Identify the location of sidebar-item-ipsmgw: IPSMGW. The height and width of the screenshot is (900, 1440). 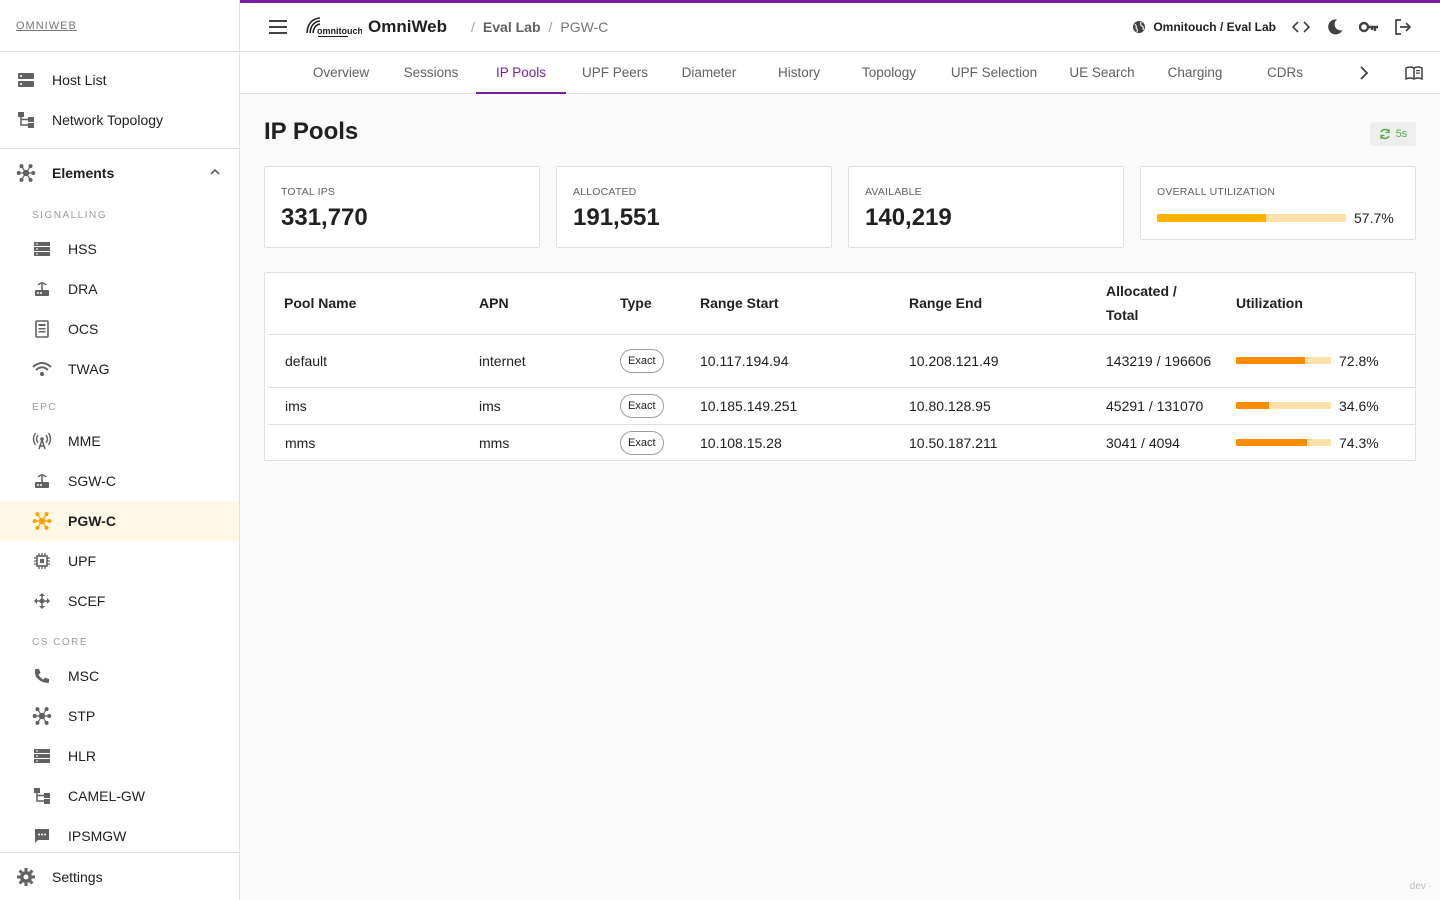
(119, 836).